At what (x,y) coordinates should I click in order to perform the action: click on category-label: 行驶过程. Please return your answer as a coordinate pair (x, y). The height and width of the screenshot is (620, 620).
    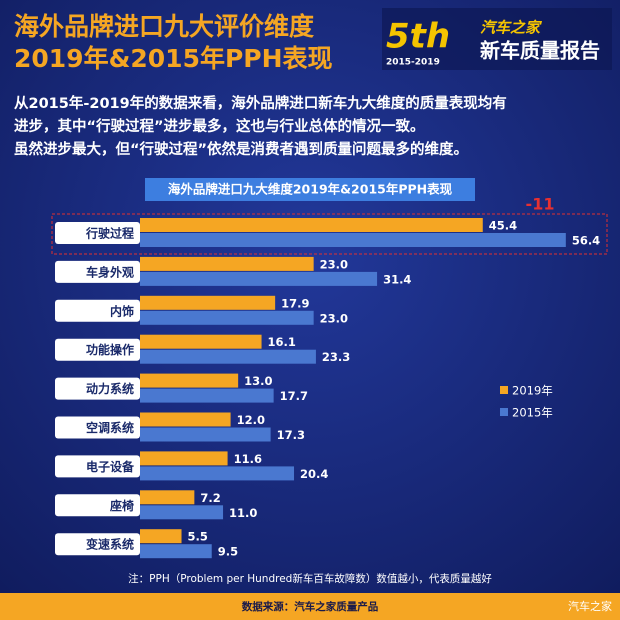
    Looking at the image, I should click on (109, 233).